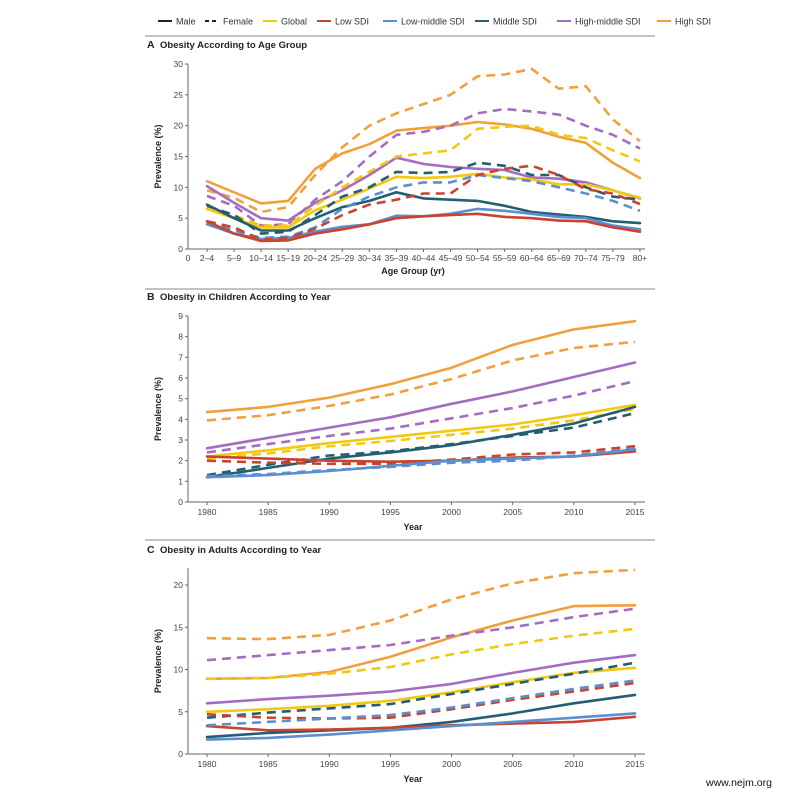  I want to click on y-tick-label: 6, so click(180, 378).